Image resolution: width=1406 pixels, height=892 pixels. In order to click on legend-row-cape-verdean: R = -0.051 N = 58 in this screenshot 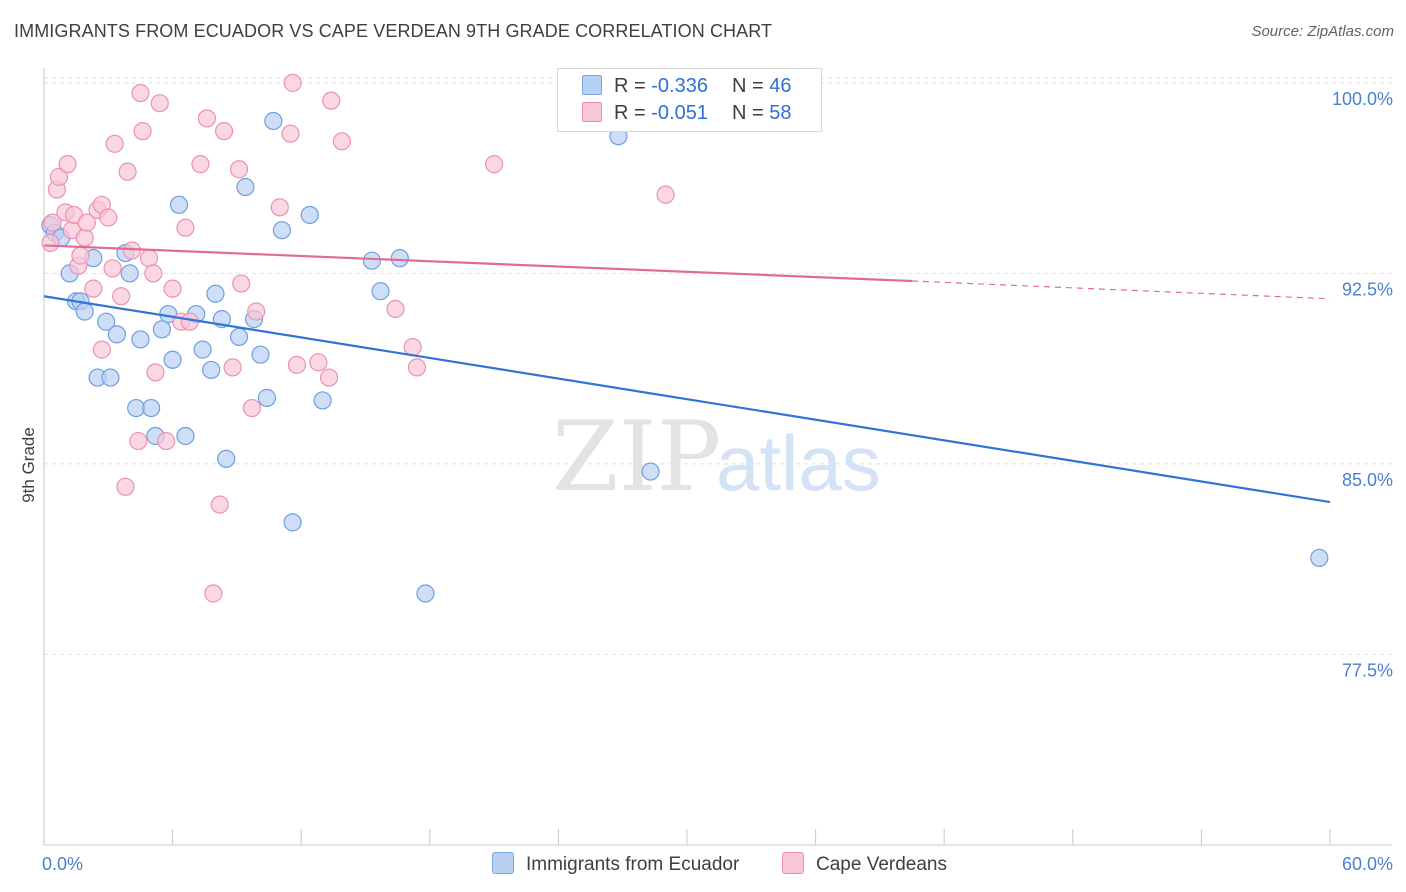, I will do `click(687, 115)`.